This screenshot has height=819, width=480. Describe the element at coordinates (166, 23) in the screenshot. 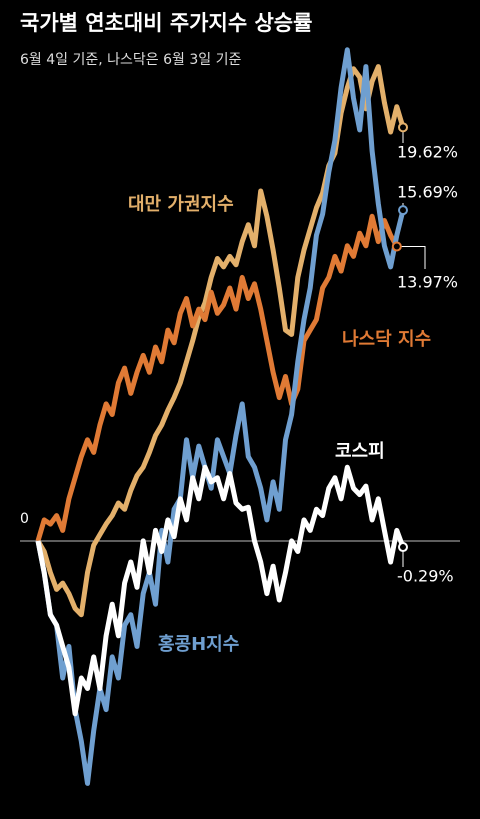

I see `chart-title: 국가별 연초대비 주가지수 상승률` at that location.